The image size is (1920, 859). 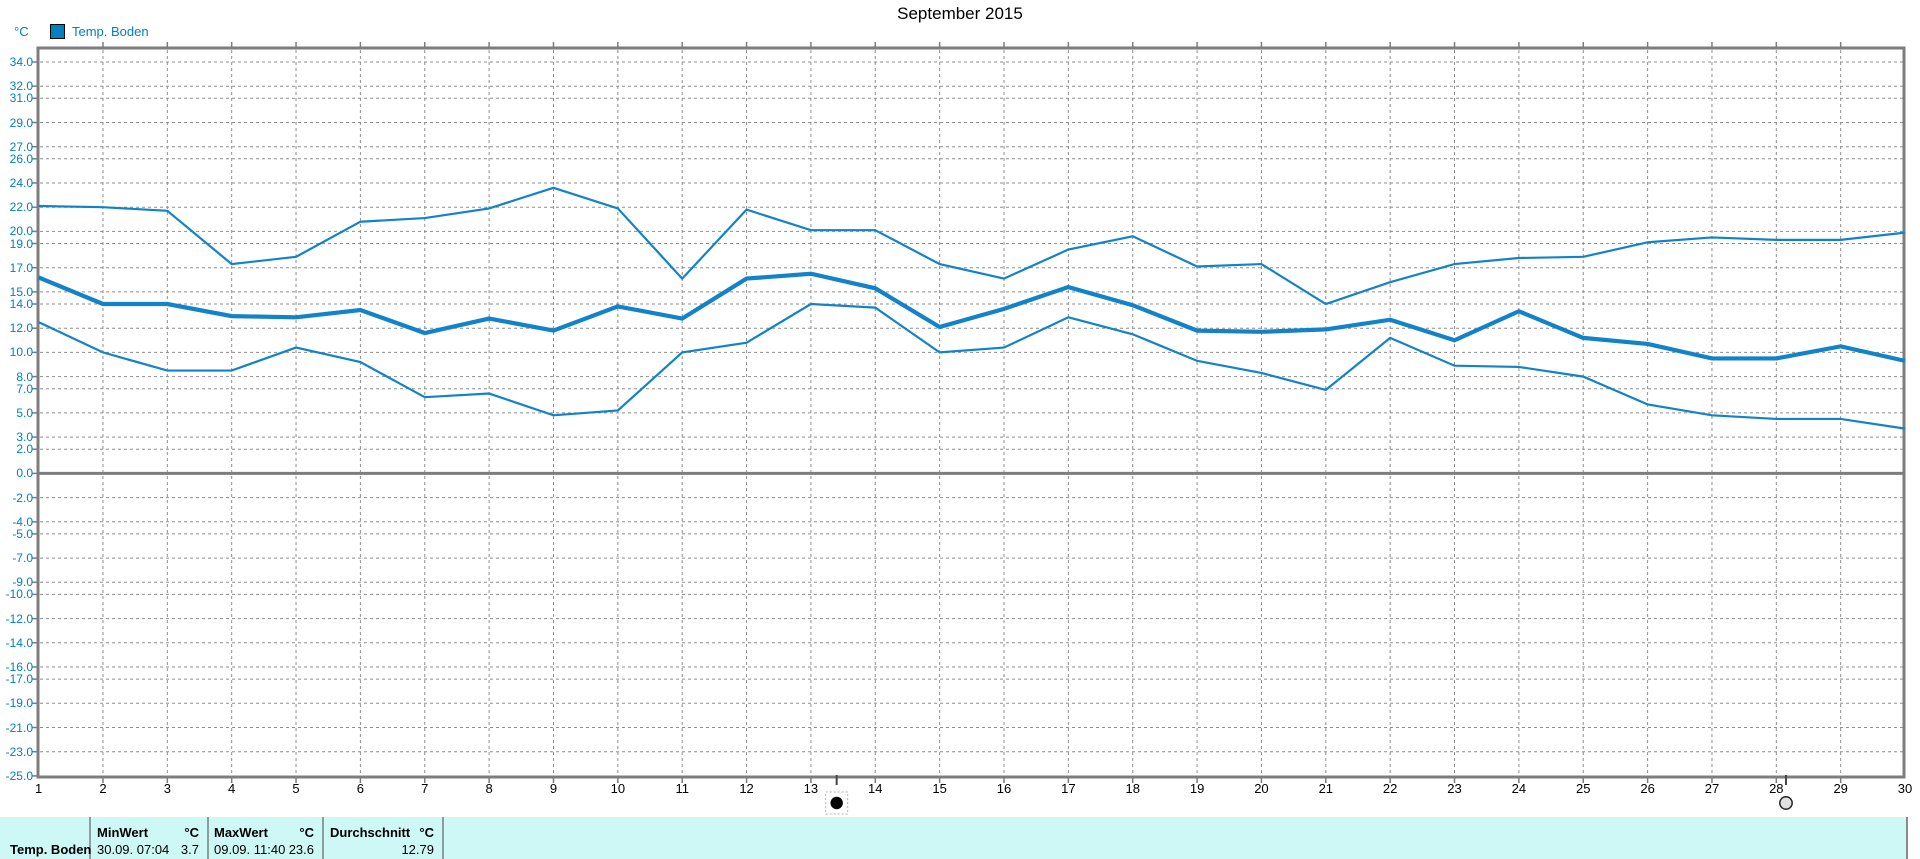 What do you see at coordinates (1132, 788) in the screenshot?
I see `x-axis-label: 18` at bounding box center [1132, 788].